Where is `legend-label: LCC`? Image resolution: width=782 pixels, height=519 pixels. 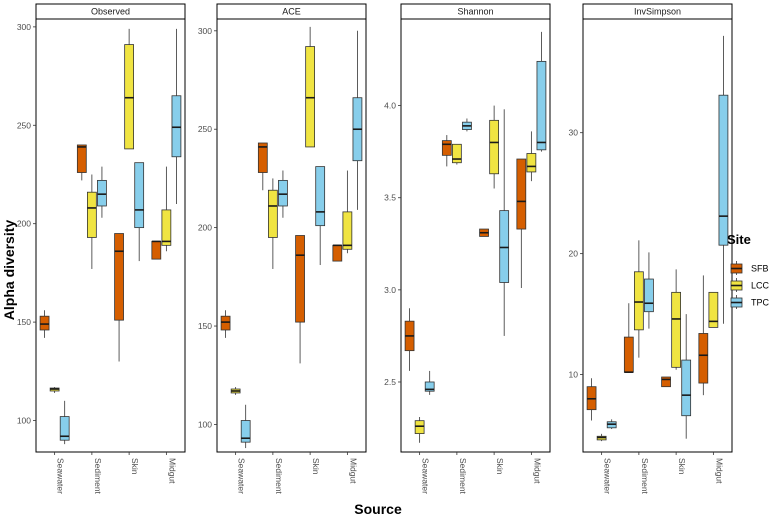 legend-label: LCC is located at coordinates (760, 286).